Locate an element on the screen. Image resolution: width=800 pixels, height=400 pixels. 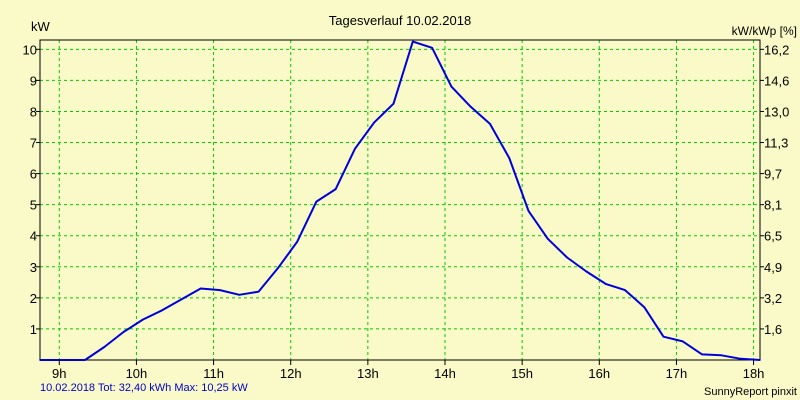
y-right-tick-label: 9,7 is located at coordinates (773, 174).